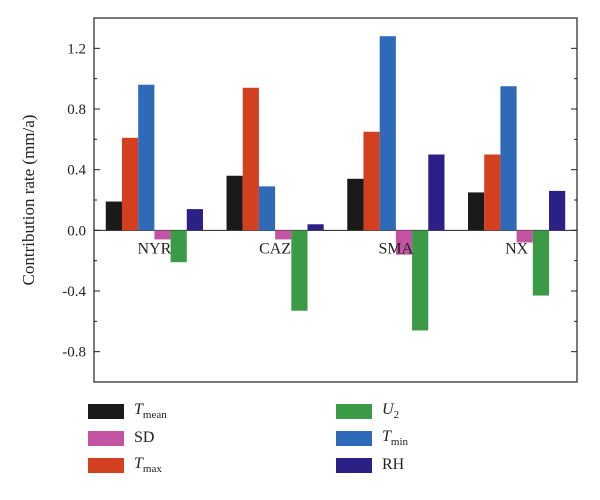 This screenshot has width=600, height=500. I want to click on category-label: SMA, so click(396, 248).